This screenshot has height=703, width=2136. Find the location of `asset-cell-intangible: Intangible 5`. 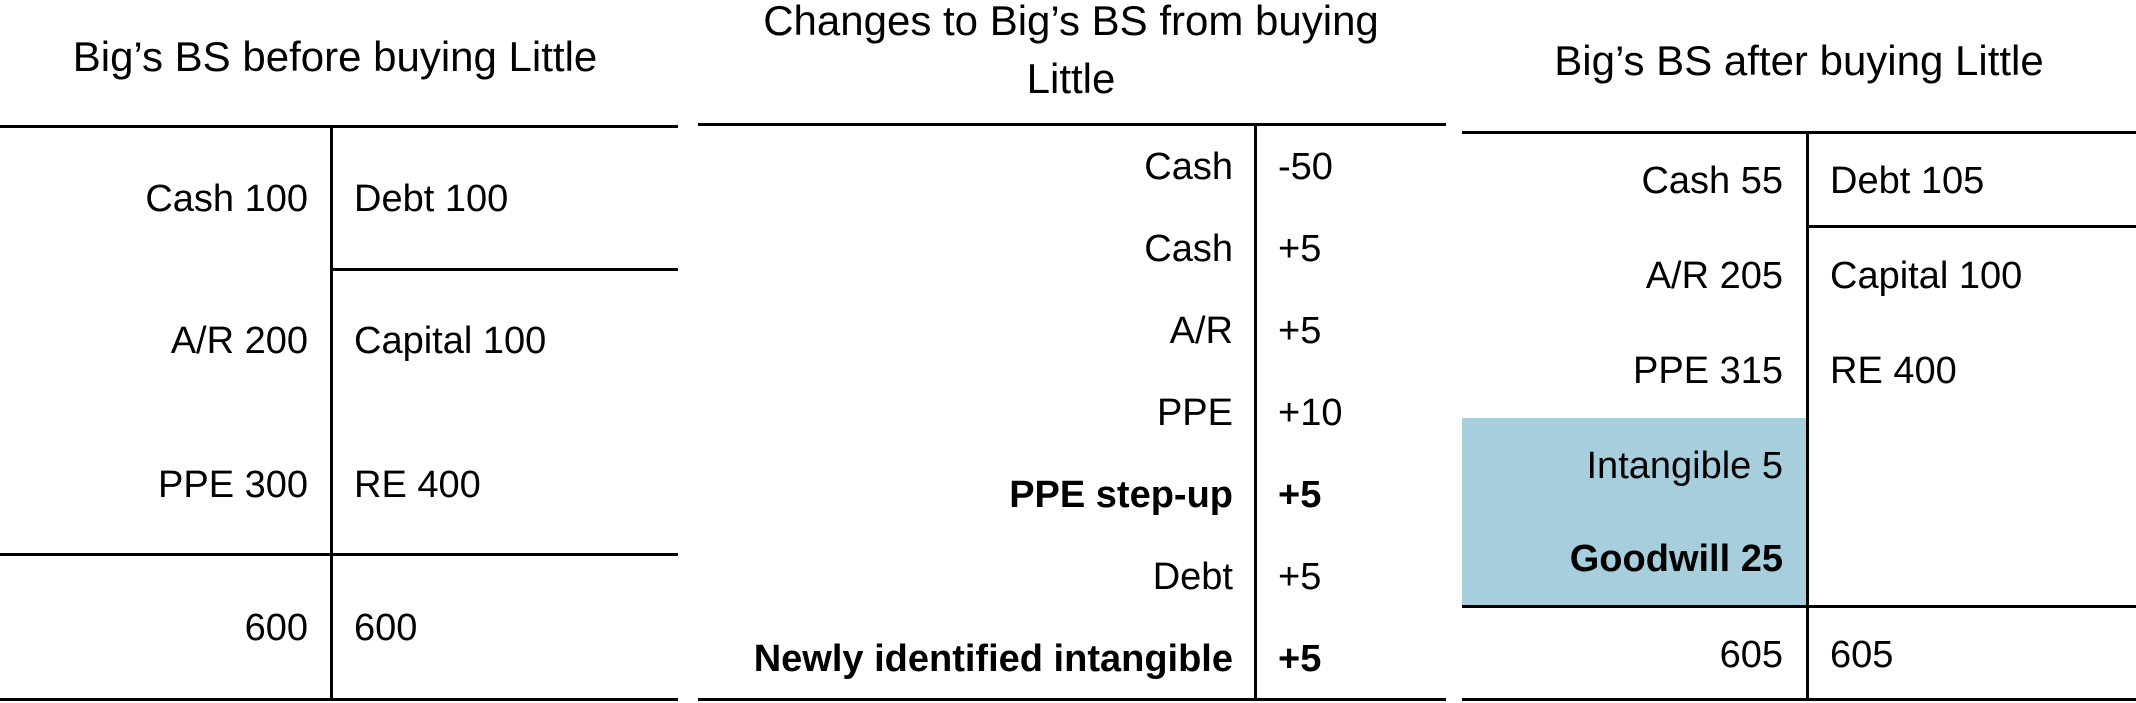

asset-cell-intangible: Intangible 5 is located at coordinates (1685, 466).